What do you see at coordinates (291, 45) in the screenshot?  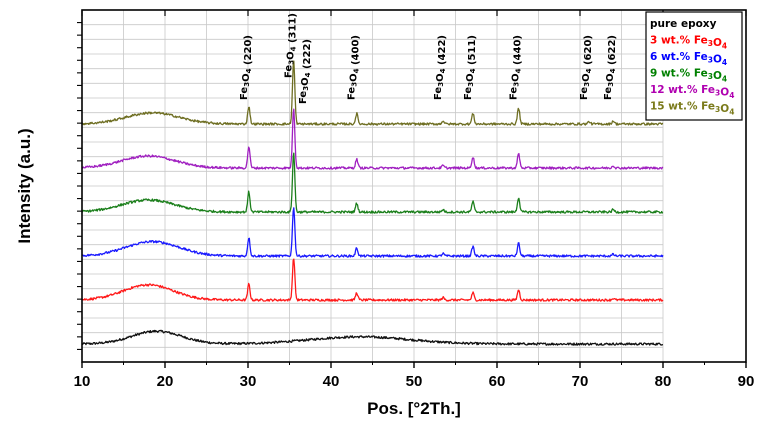 I see `peak-label-1: Fe3O4 (311)` at bounding box center [291, 45].